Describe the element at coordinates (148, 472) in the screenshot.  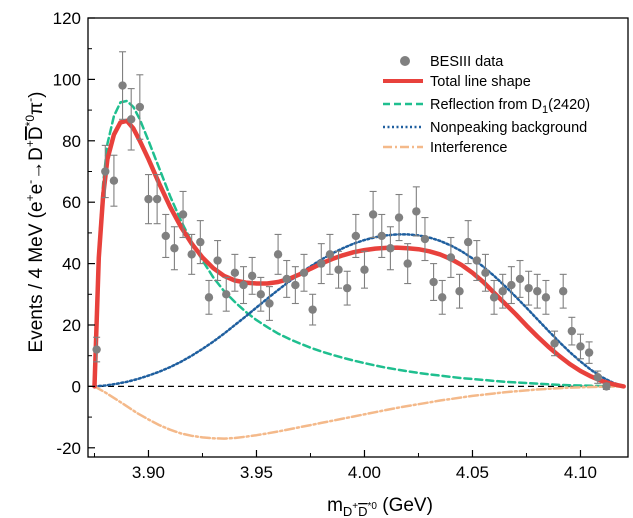
I see `x-tick-label: 3.90` at that location.